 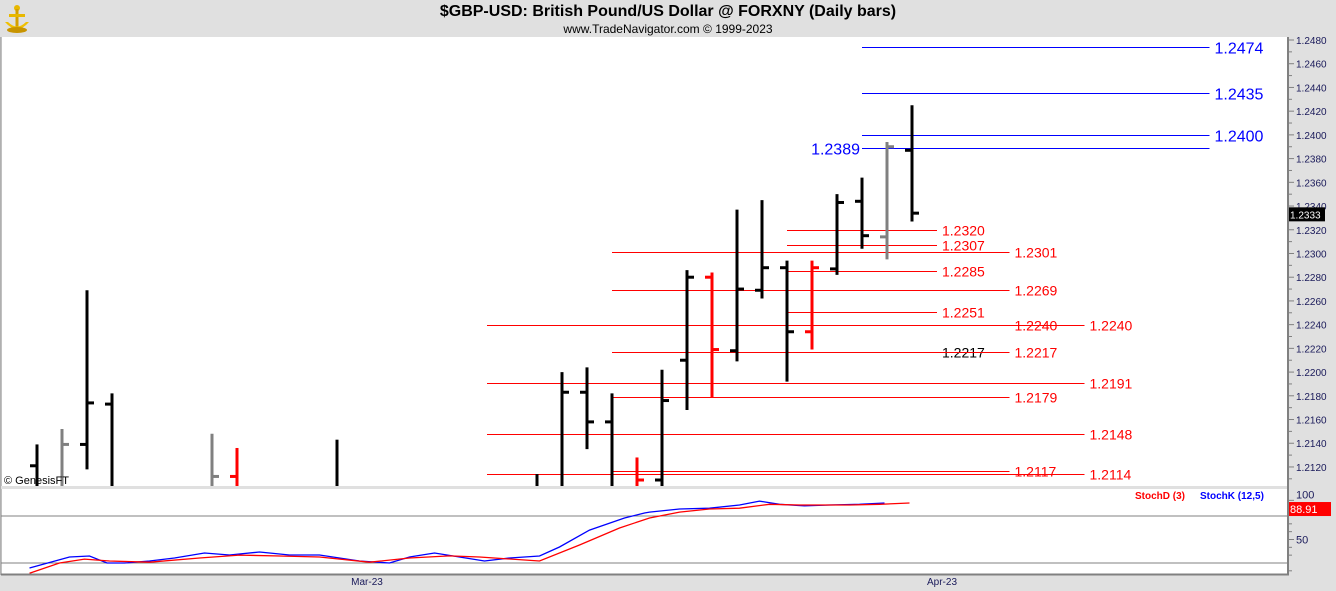 What do you see at coordinates (1311, 444) in the screenshot?
I see `axis-tick-label: 1.2140` at bounding box center [1311, 444].